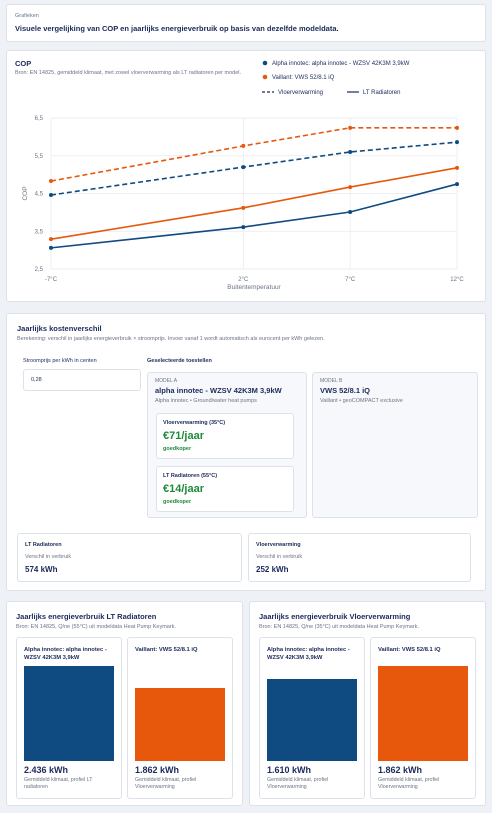  Describe the element at coordinates (46, 770) in the screenshot. I see `card-value: 2.436 kWh` at that location.